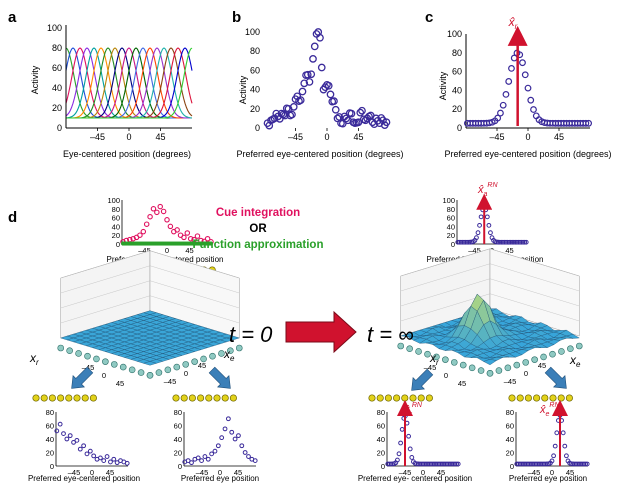 This screenshot has height=492, width=640. What do you see at coordinates (454, 81) in the screenshot?
I see `panel-c-yticks: 0 20 40 60 80 100` at bounding box center [454, 81].